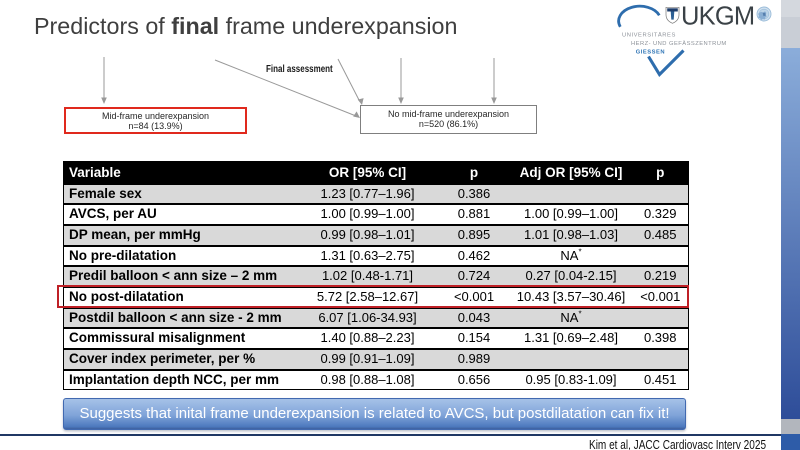 Image resolution: width=800 pixels, height=450 pixels. Describe the element at coordinates (649, 35) in the screenshot. I see `svg-text: UNIVERSITÄRES` at that location.